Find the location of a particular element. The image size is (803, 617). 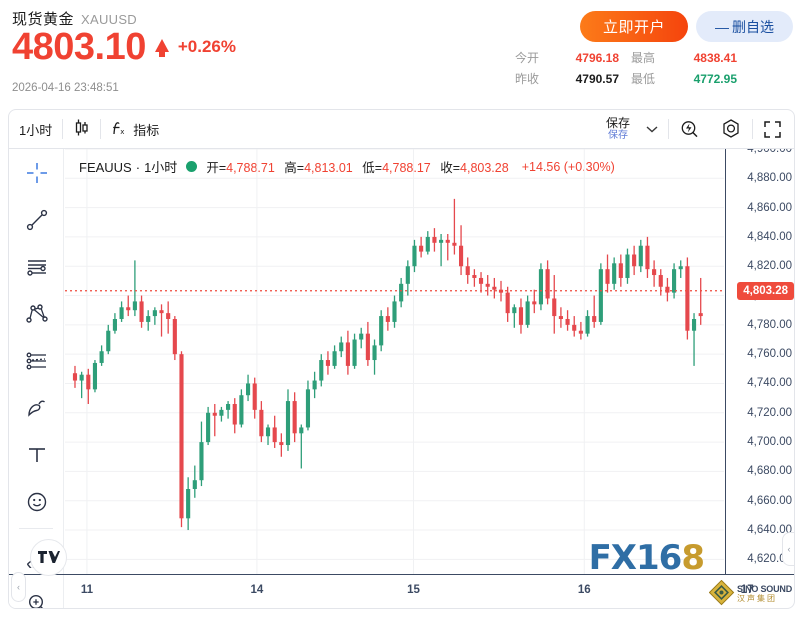

lightning-search-icon is located at coordinates (689, 129).